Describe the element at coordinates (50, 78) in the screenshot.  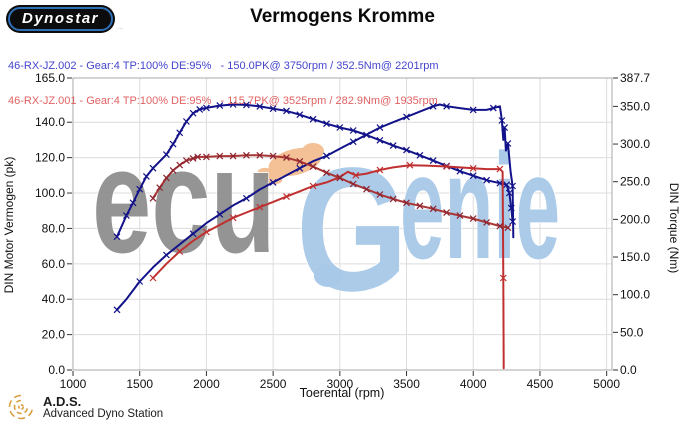
I see `y-left-tick-label: 165.0` at that location.